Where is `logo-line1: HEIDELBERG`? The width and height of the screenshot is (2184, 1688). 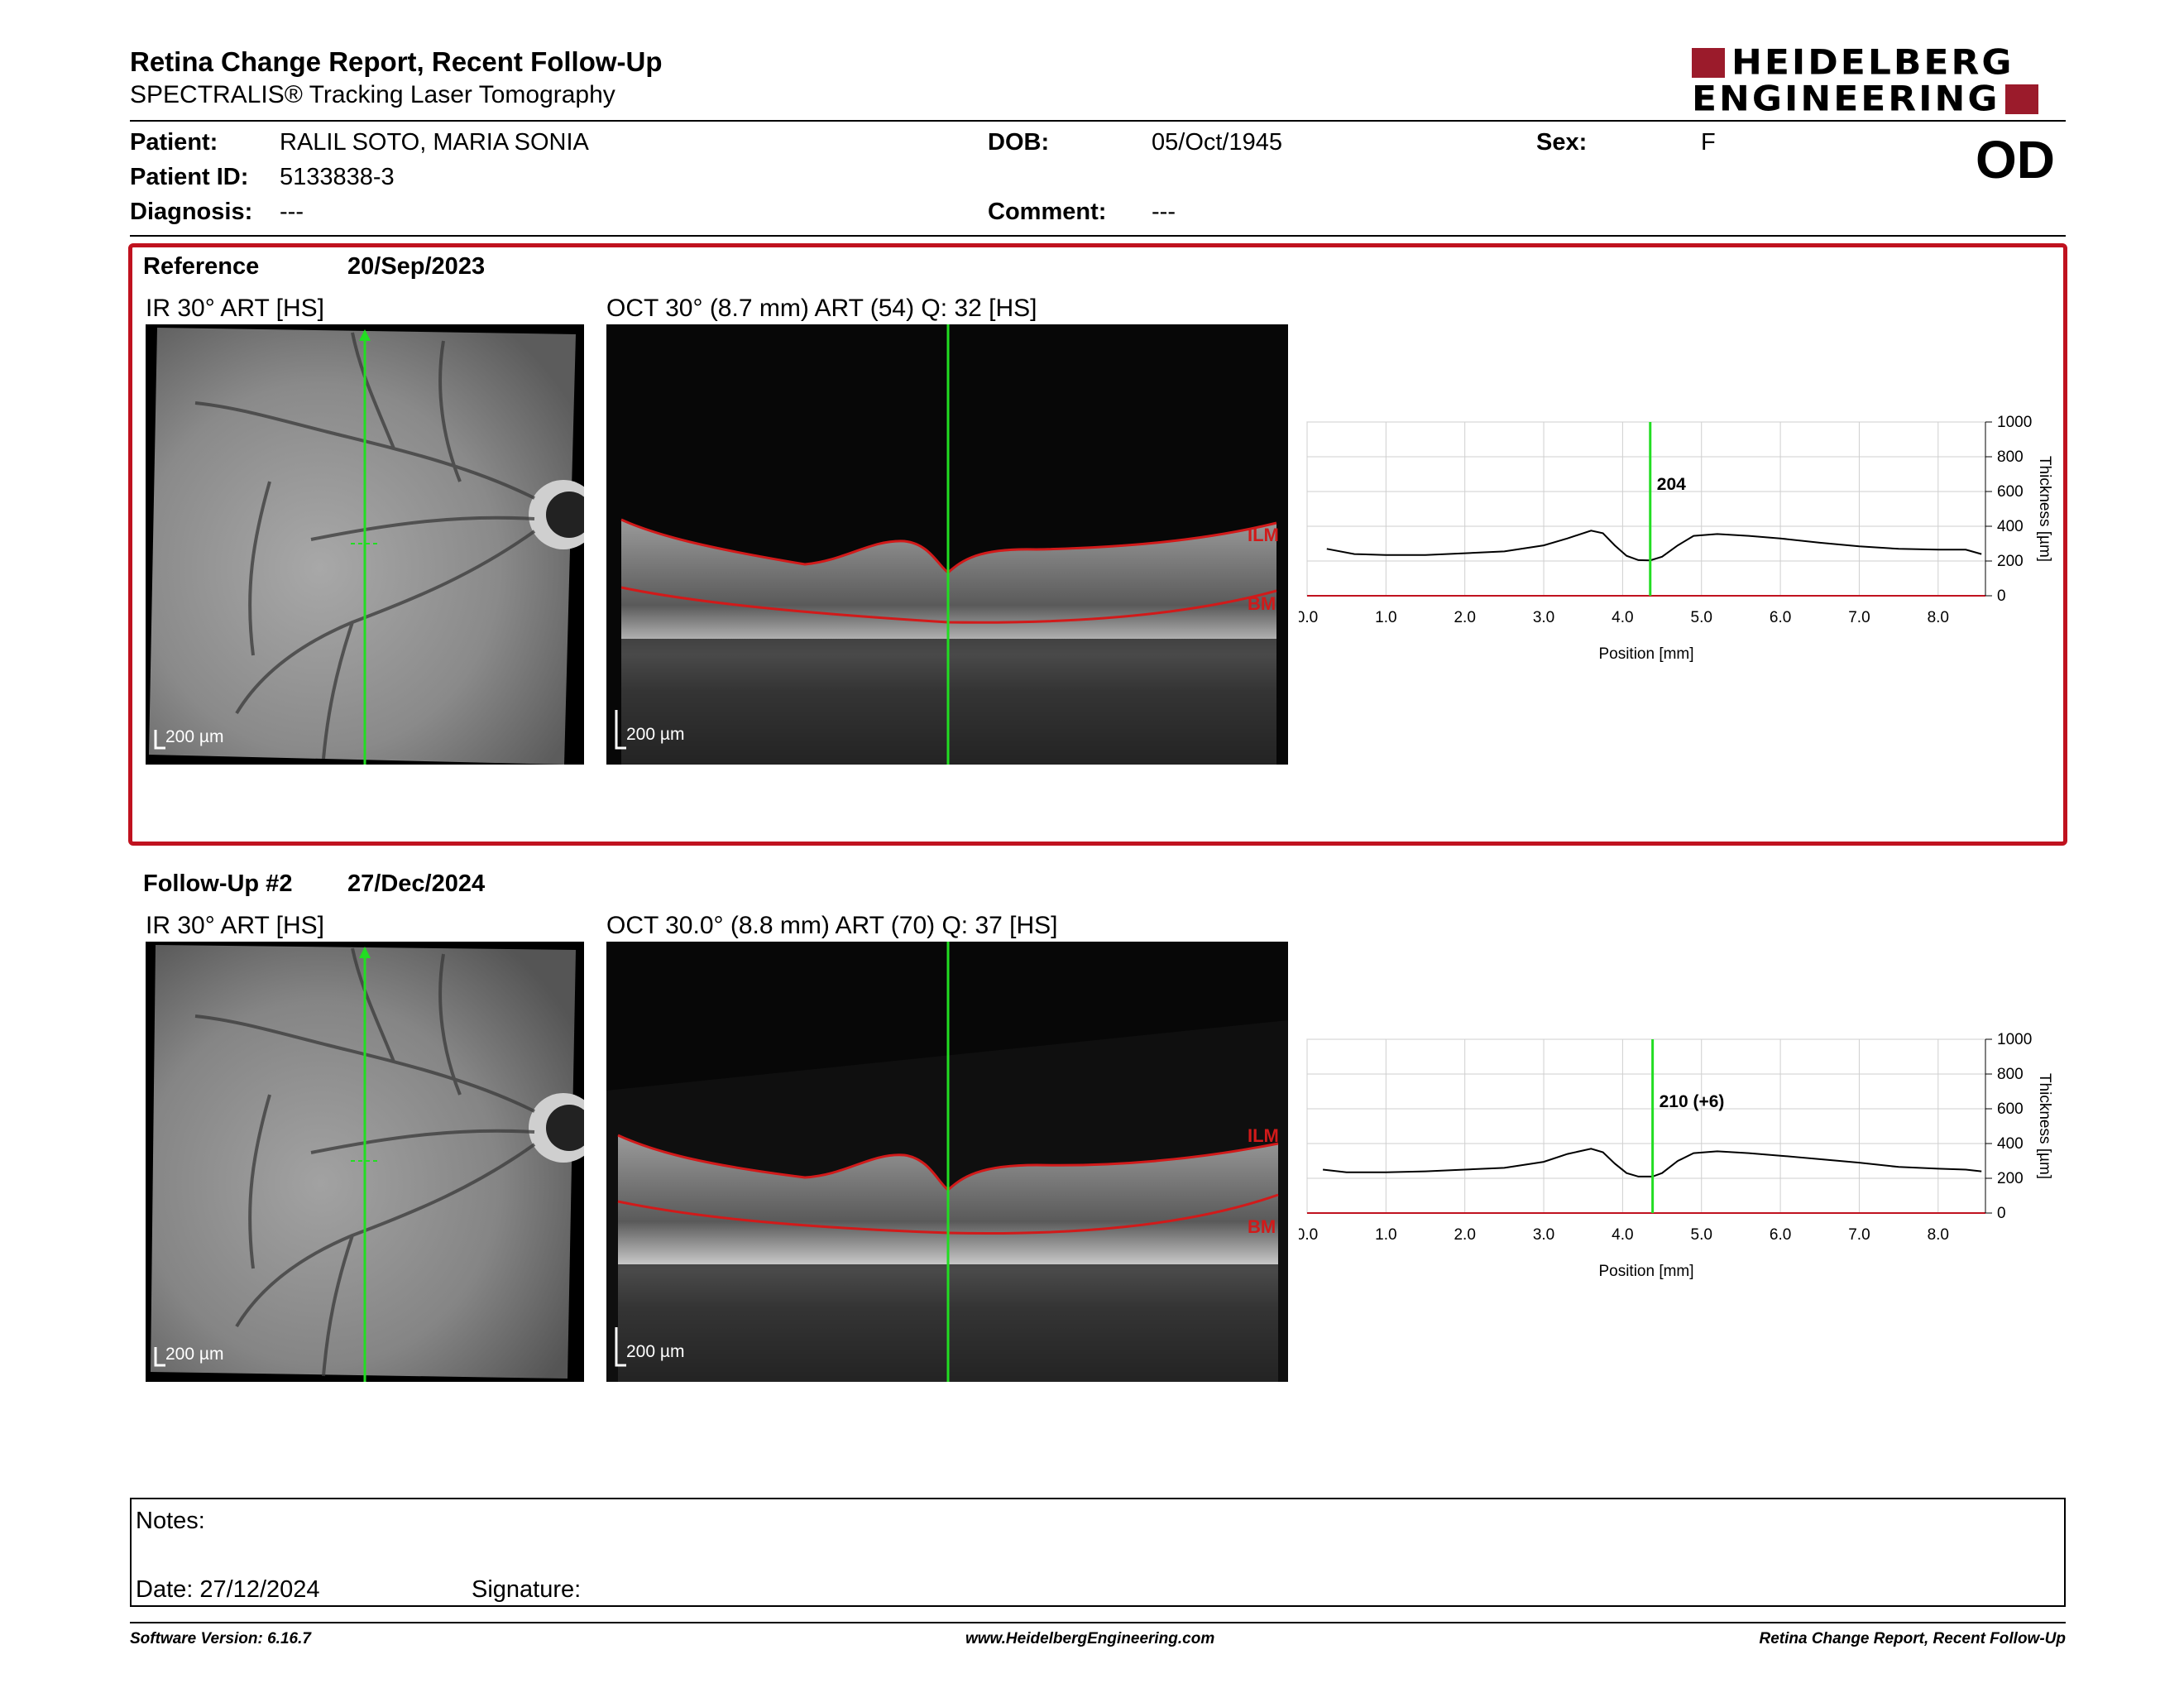 logo-line1: HEIDELBERG is located at coordinates (1872, 62).